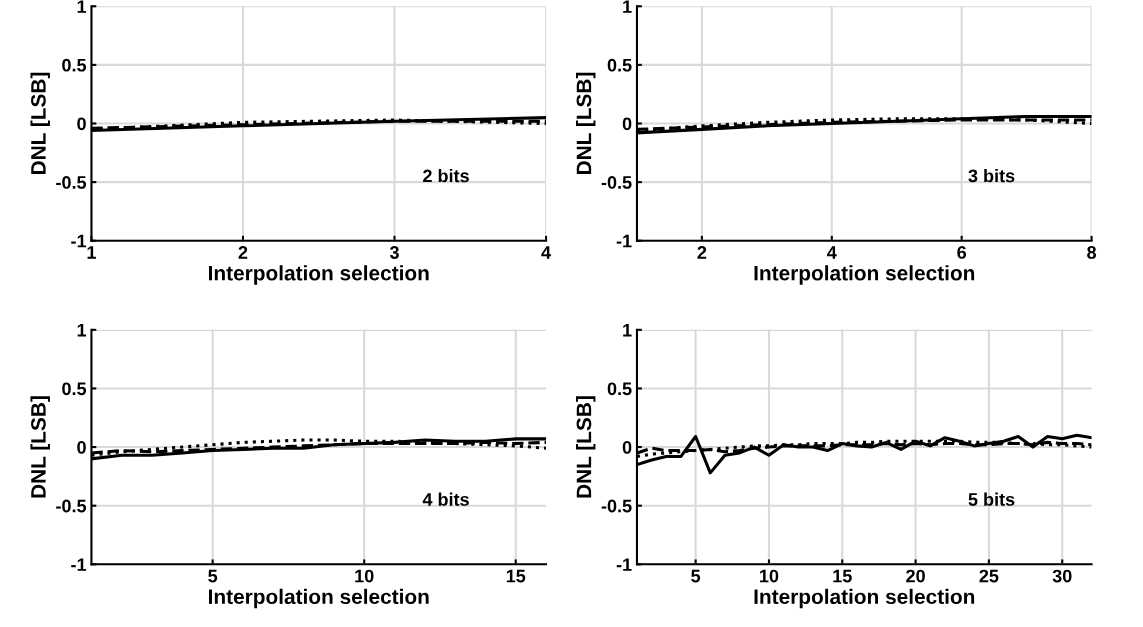 The height and width of the screenshot is (627, 1143). What do you see at coordinates (915, 576) in the screenshot?
I see `x-tick-label: 20` at bounding box center [915, 576].